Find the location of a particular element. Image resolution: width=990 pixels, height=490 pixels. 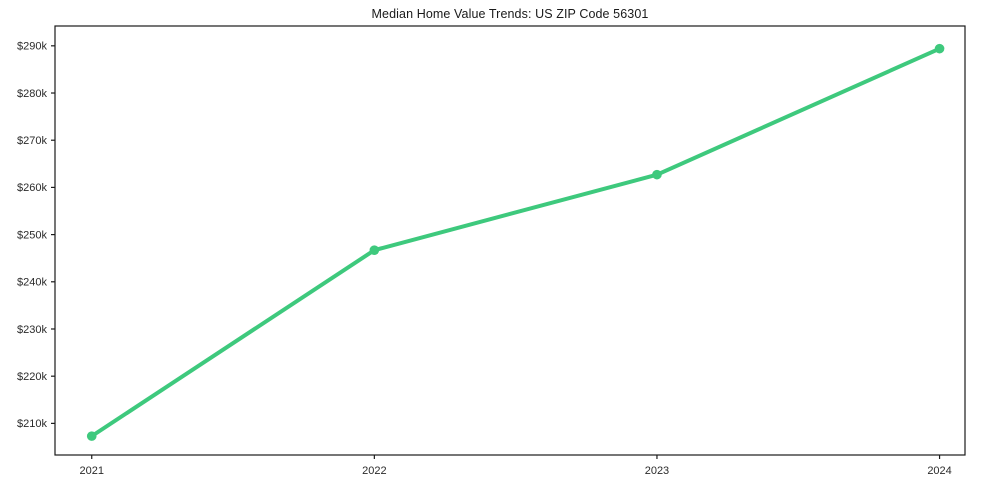

y-tick-label: $220k is located at coordinates (32, 377).